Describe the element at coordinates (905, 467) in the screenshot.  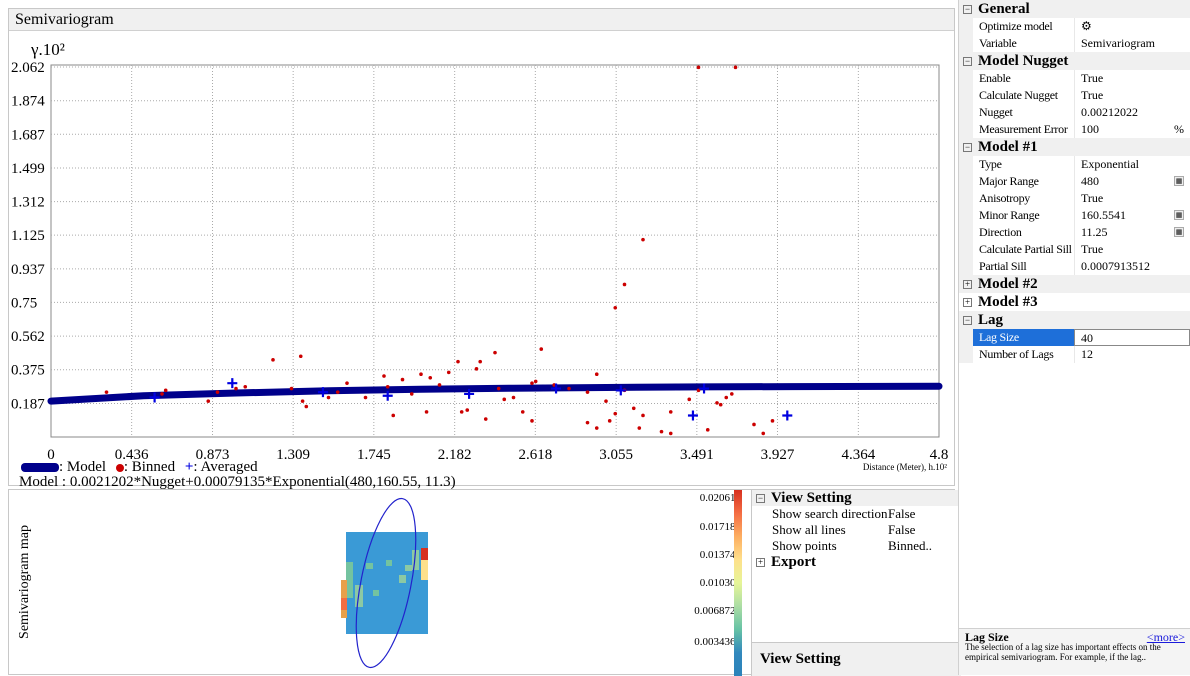
I see `x-axis-label: Distance (Meter), h.10²` at that location.